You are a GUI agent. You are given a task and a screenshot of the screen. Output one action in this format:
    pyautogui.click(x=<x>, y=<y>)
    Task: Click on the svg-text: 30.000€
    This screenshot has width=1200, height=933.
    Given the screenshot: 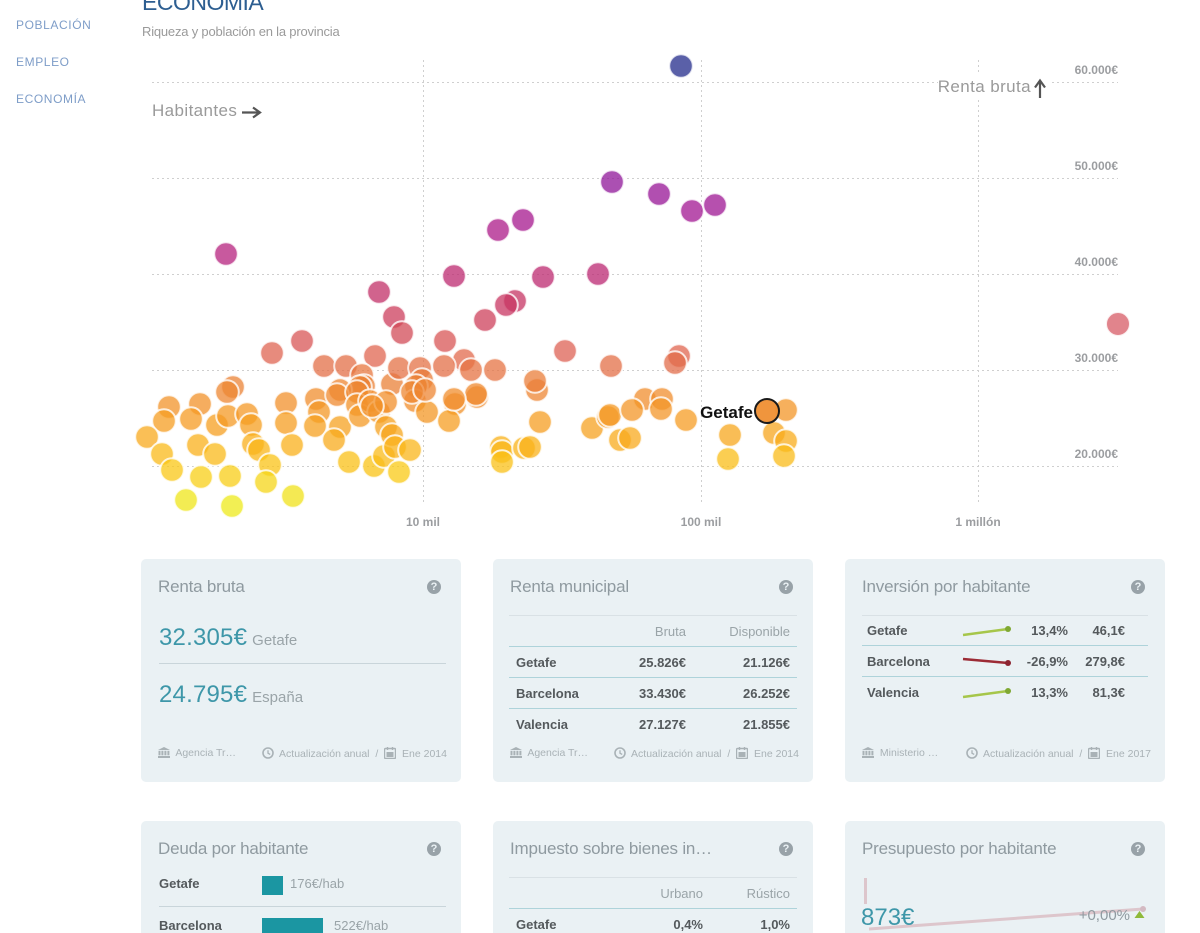 What is the action you would take?
    pyautogui.click(x=1097, y=358)
    